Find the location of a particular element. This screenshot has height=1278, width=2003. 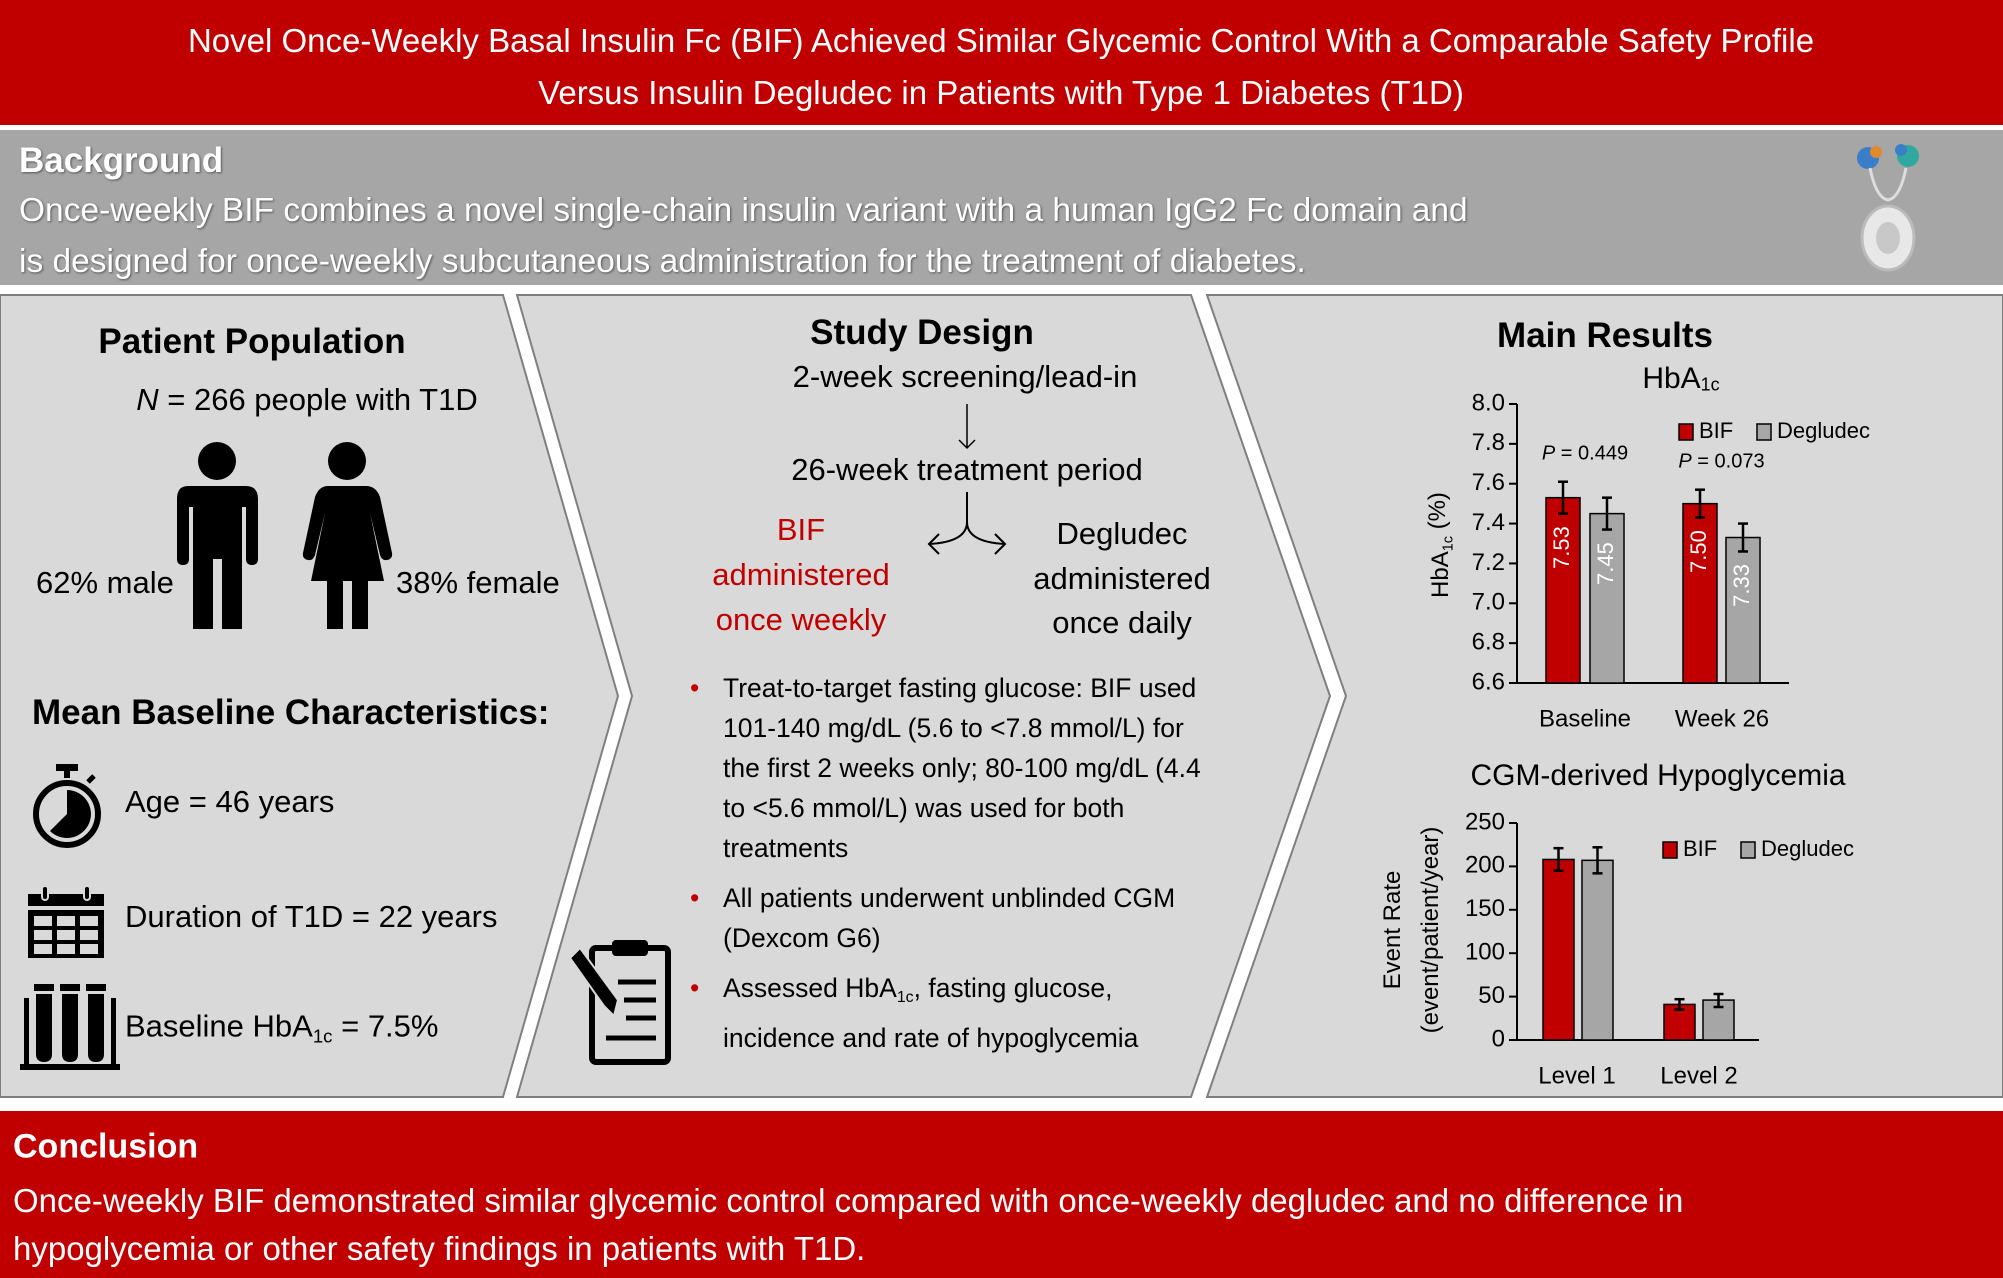

chart-title: CGM-derived Hypoglycemia is located at coordinates (1657, 775).